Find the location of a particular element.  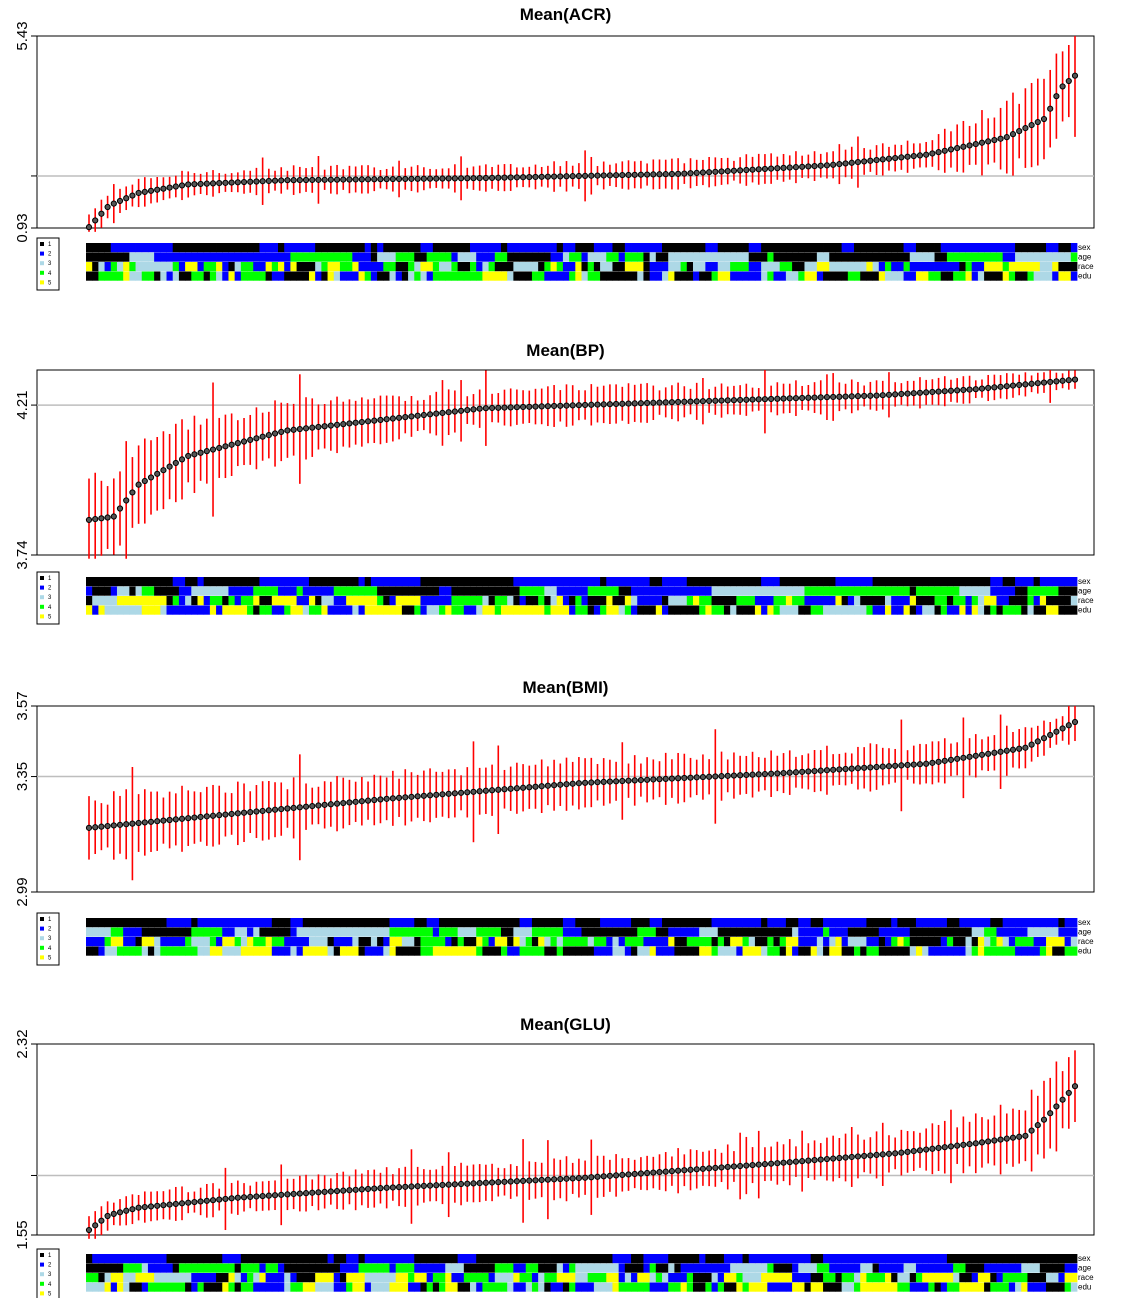

legend-label: 1 is located at coordinates (50, 245).